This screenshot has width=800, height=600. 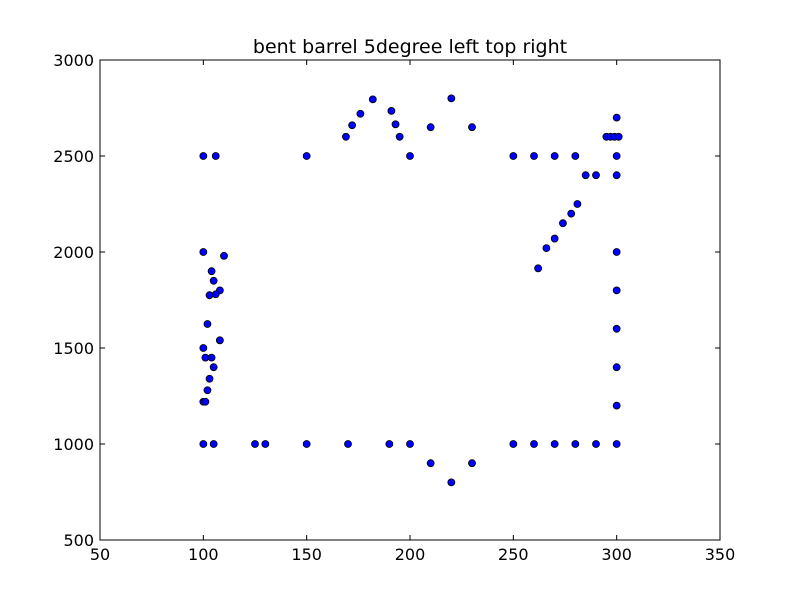 I want to click on x-tick-label: 300, so click(x=616, y=554).